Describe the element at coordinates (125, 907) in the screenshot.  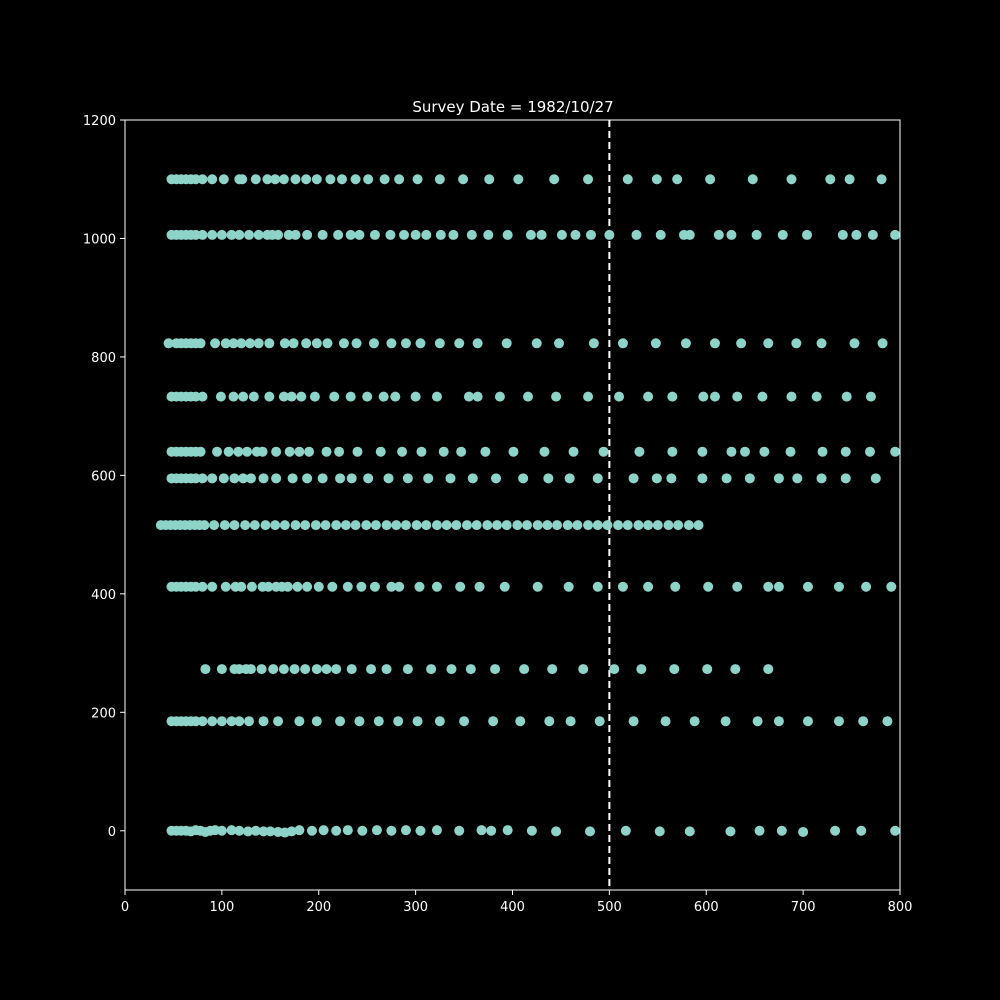
I see `x-tick-label: 0` at that location.